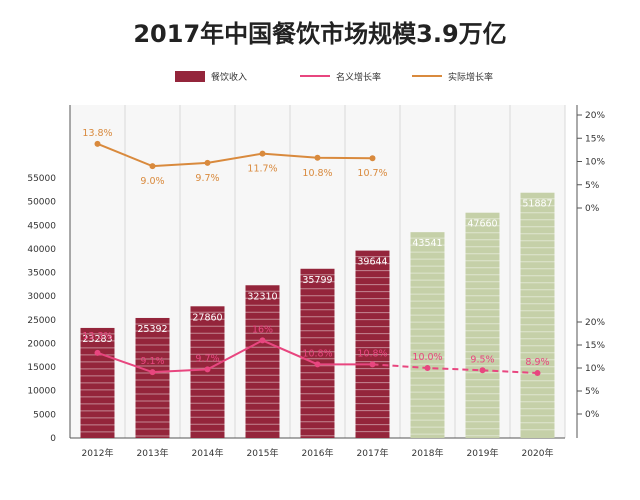 This screenshot has width=640, height=500. Describe the element at coordinates (262, 296) in the screenshot. I see `bar-value-label: 32310` at that location.